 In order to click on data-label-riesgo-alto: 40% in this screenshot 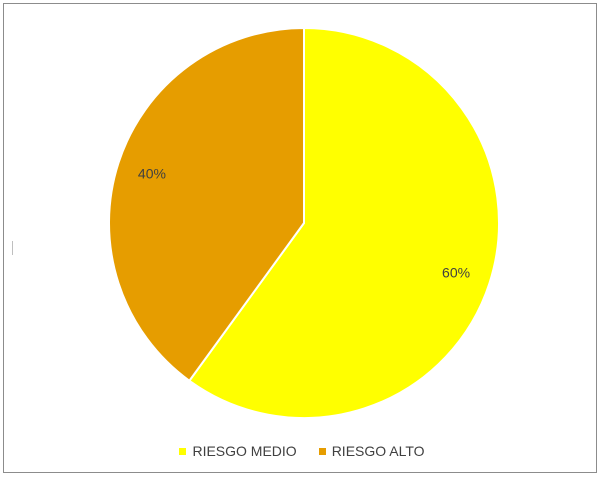, I will do `click(152, 174)`.